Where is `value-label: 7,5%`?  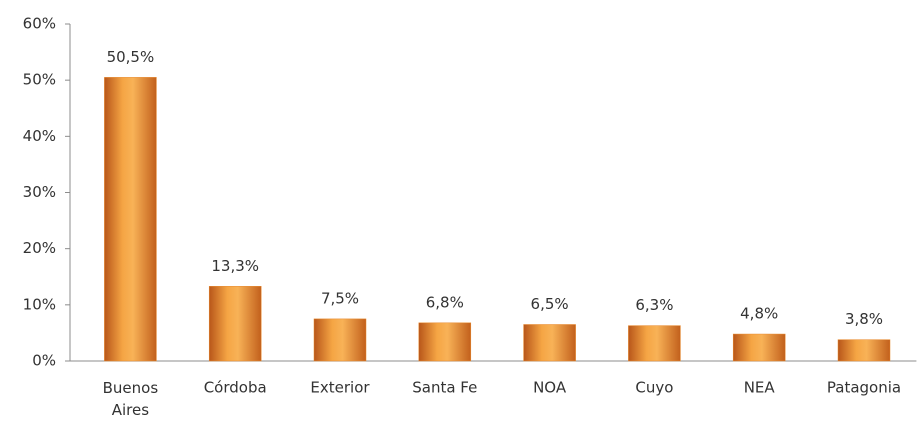 value-label: 7,5% is located at coordinates (340, 298).